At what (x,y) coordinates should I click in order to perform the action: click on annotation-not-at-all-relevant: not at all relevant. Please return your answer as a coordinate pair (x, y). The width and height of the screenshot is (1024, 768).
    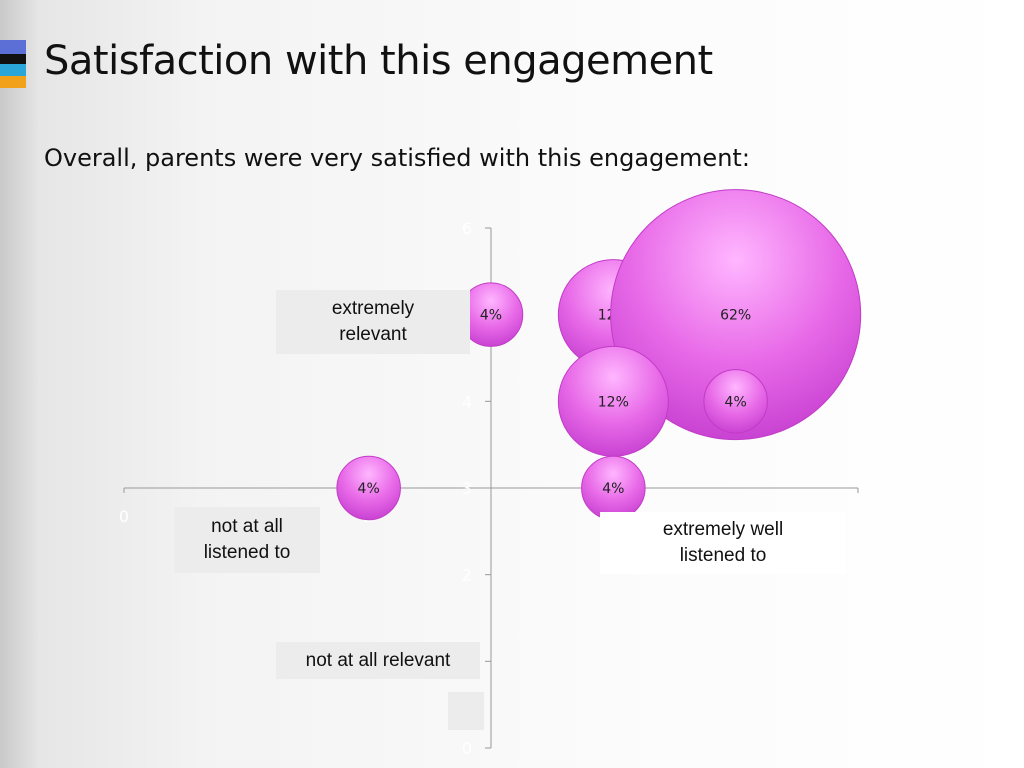
    Looking at the image, I should click on (378, 660).